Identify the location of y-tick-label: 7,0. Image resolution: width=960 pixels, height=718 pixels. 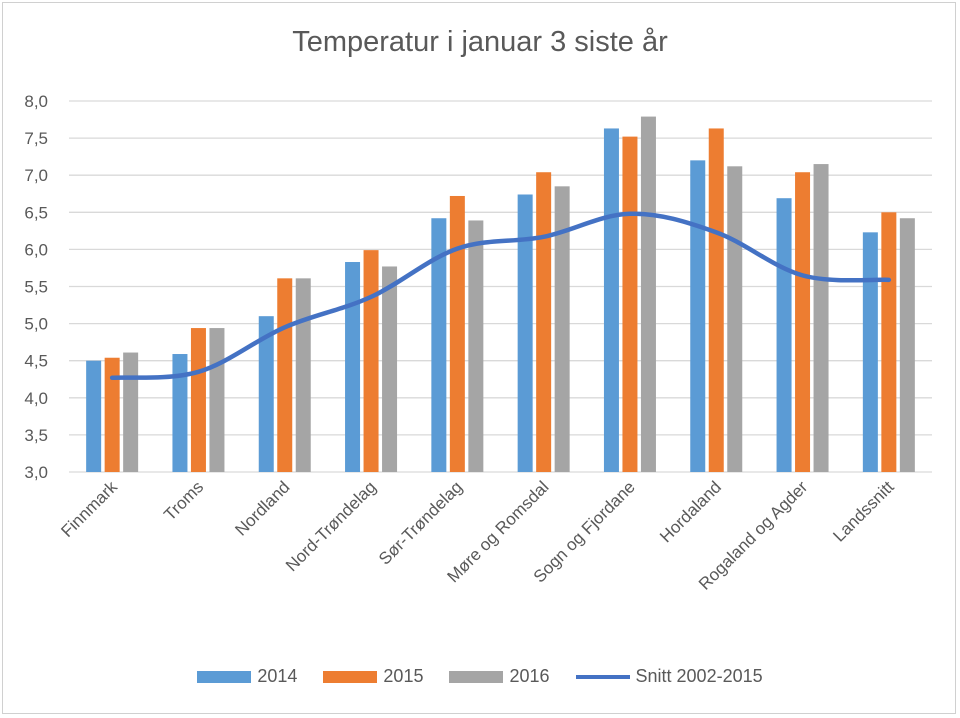
(36, 175).